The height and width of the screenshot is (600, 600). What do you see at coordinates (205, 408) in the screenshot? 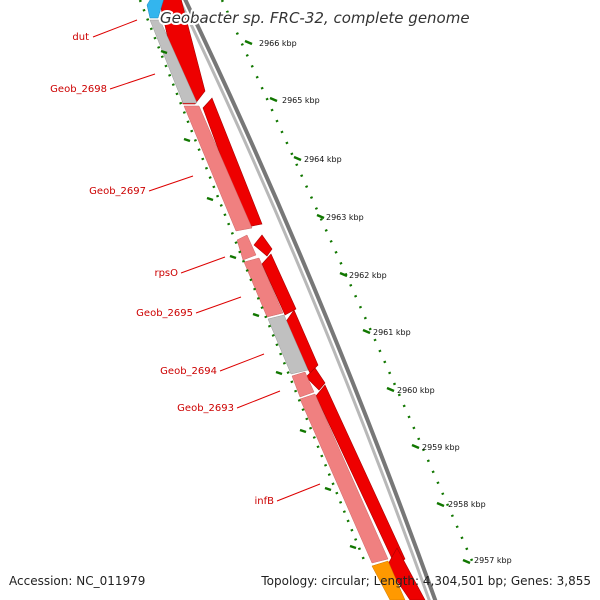
I see `gene-label-geob-2693: Geob_2693` at bounding box center [205, 408].